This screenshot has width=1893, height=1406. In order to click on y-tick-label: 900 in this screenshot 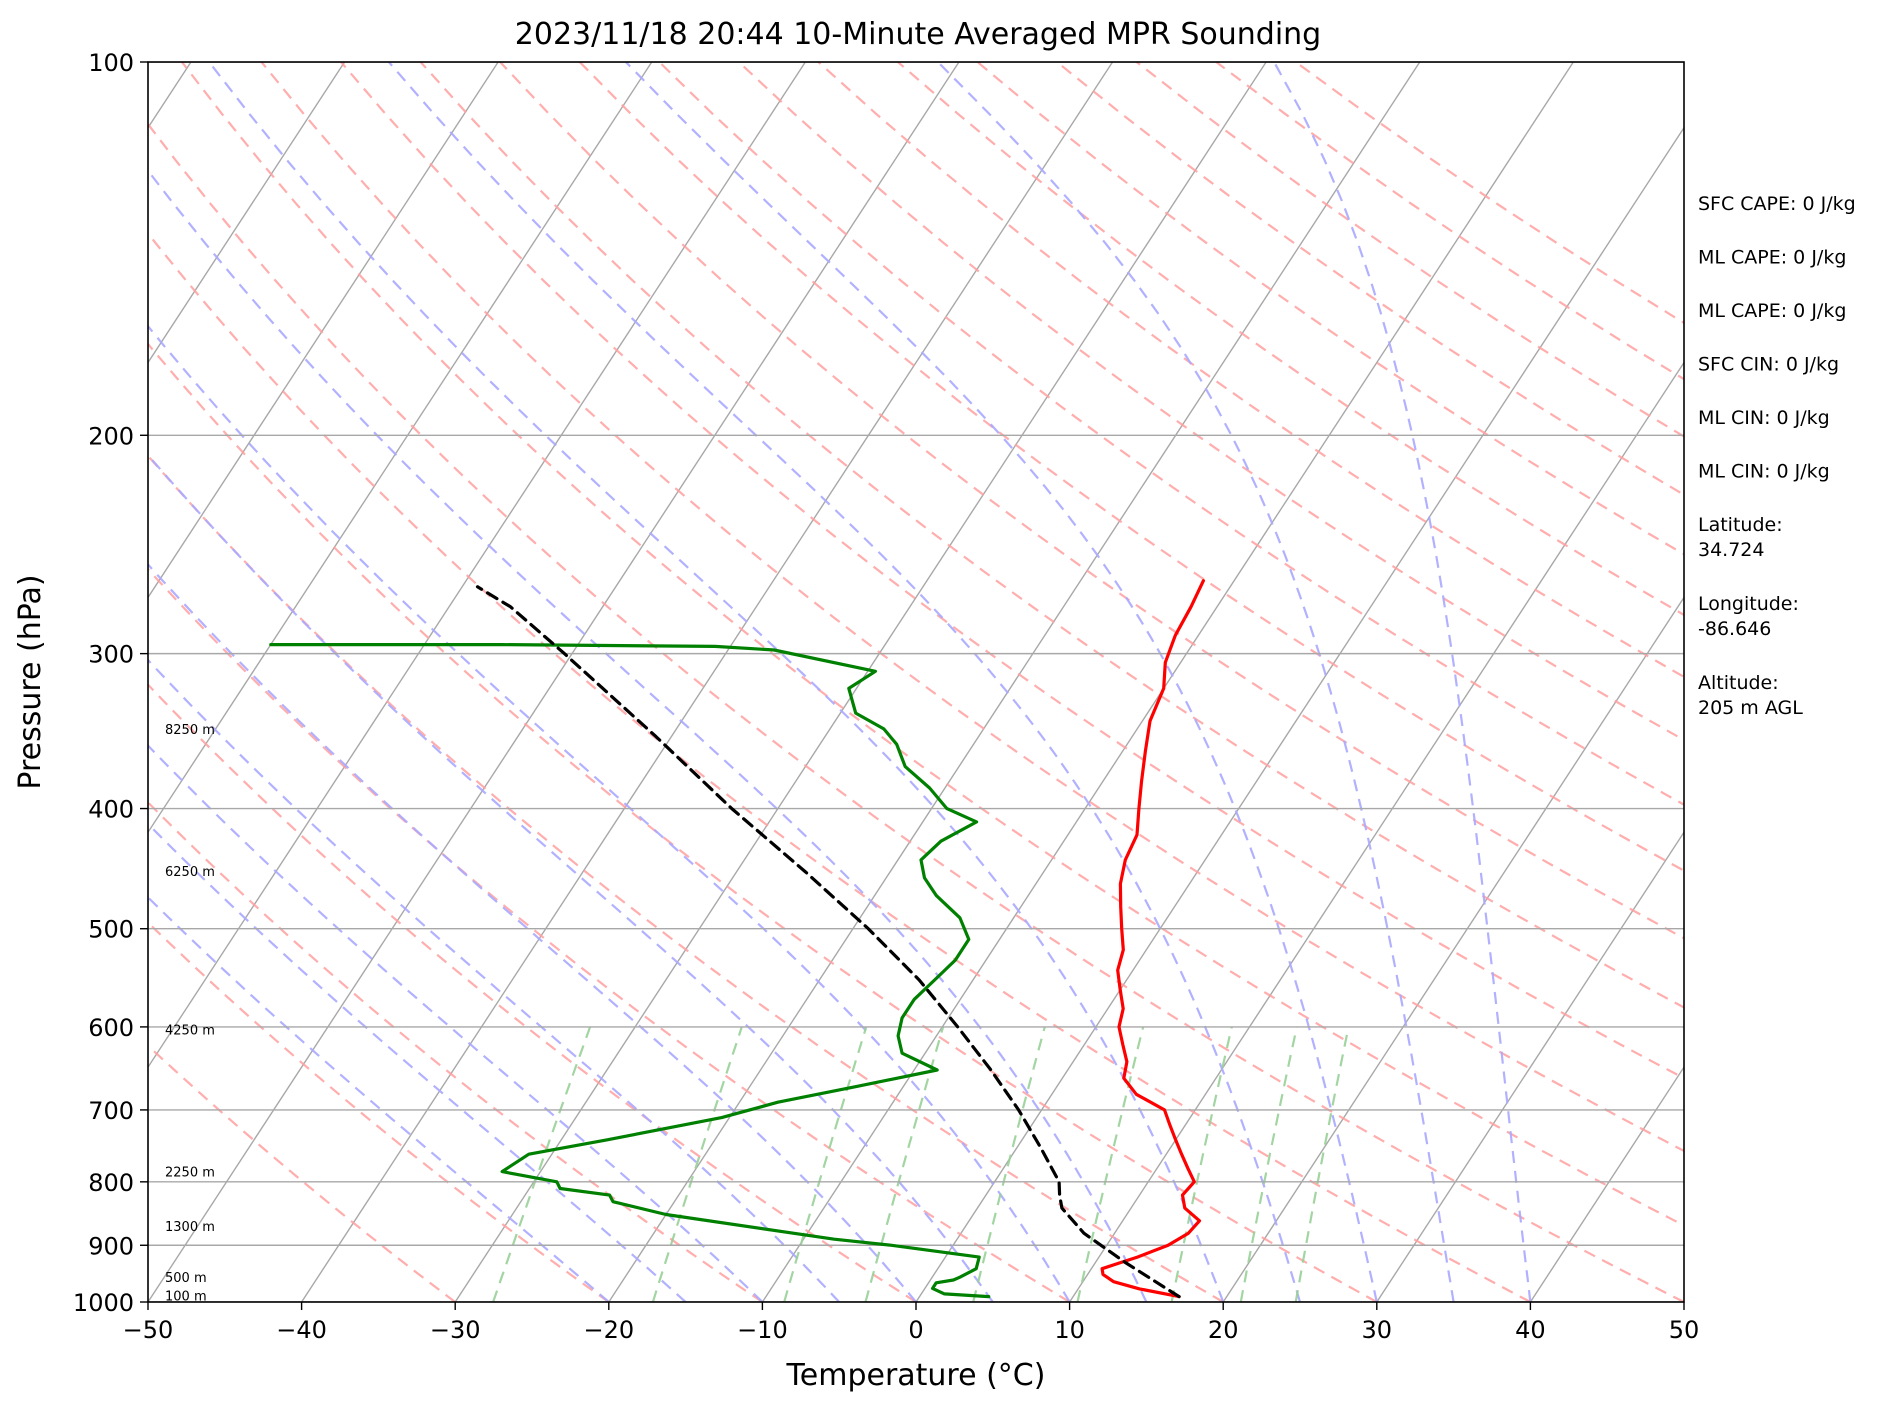, I will do `click(111, 1246)`.